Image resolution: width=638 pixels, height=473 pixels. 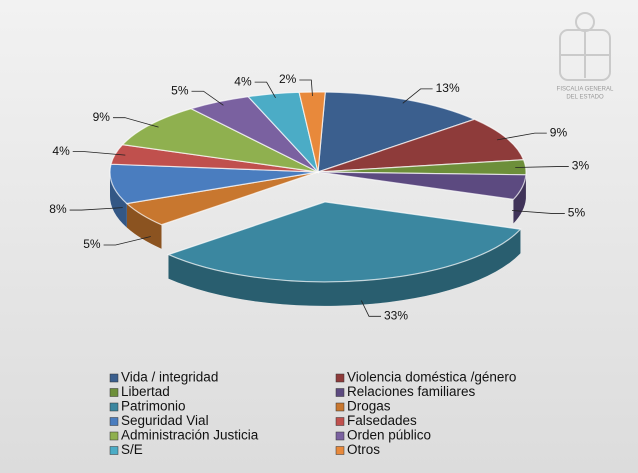 What do you see at coordinates (288, 79) in the screenshot?
I see `data-label: 2%` at bounding box center [288, 79].